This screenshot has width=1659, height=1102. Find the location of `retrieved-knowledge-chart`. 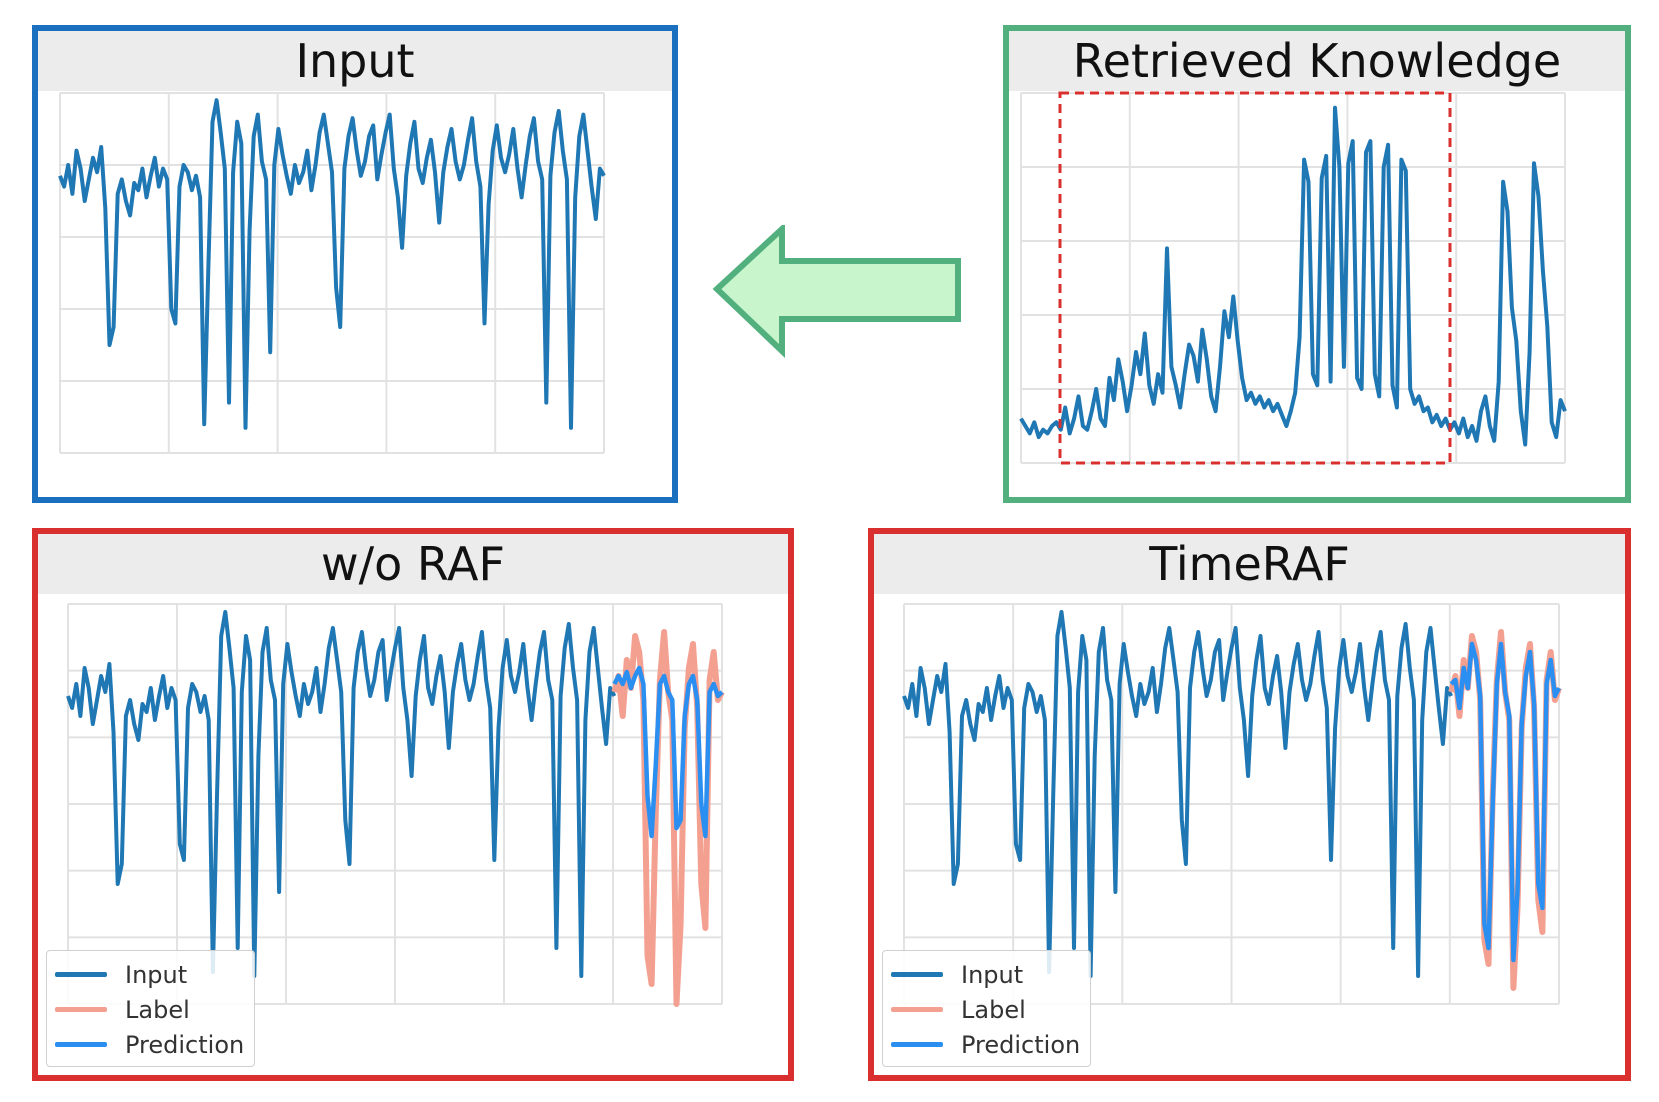

retrieved-knowledge-chart is located at coordinates (1293, 278).